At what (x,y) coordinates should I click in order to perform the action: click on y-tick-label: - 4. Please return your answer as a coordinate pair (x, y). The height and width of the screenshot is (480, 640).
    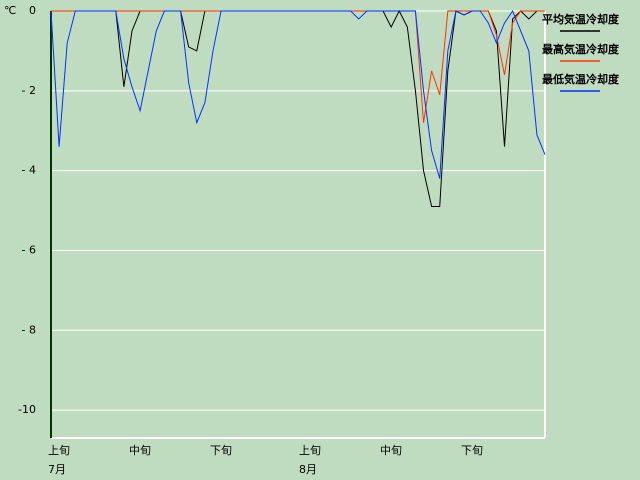
    Looking at the image, I should click on (29, 170).